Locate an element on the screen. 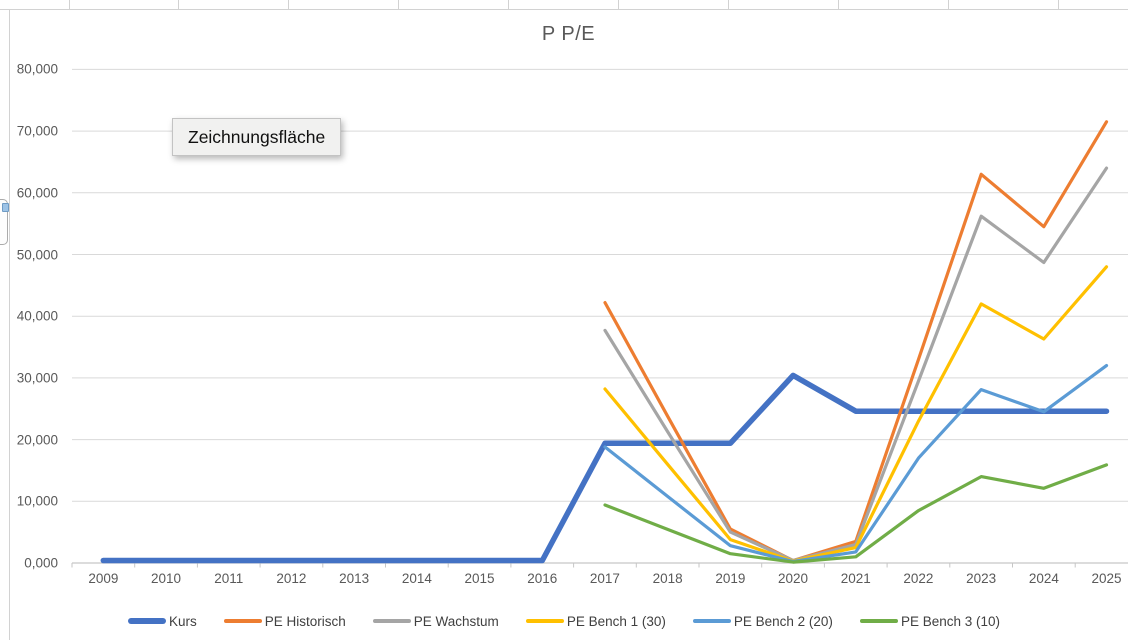 Image resolution: width=1128 pixels, height=640 pixels. legend-item-pe-bench-3-10: PE Bench 3 (10) is located at coordinates (929, 621).